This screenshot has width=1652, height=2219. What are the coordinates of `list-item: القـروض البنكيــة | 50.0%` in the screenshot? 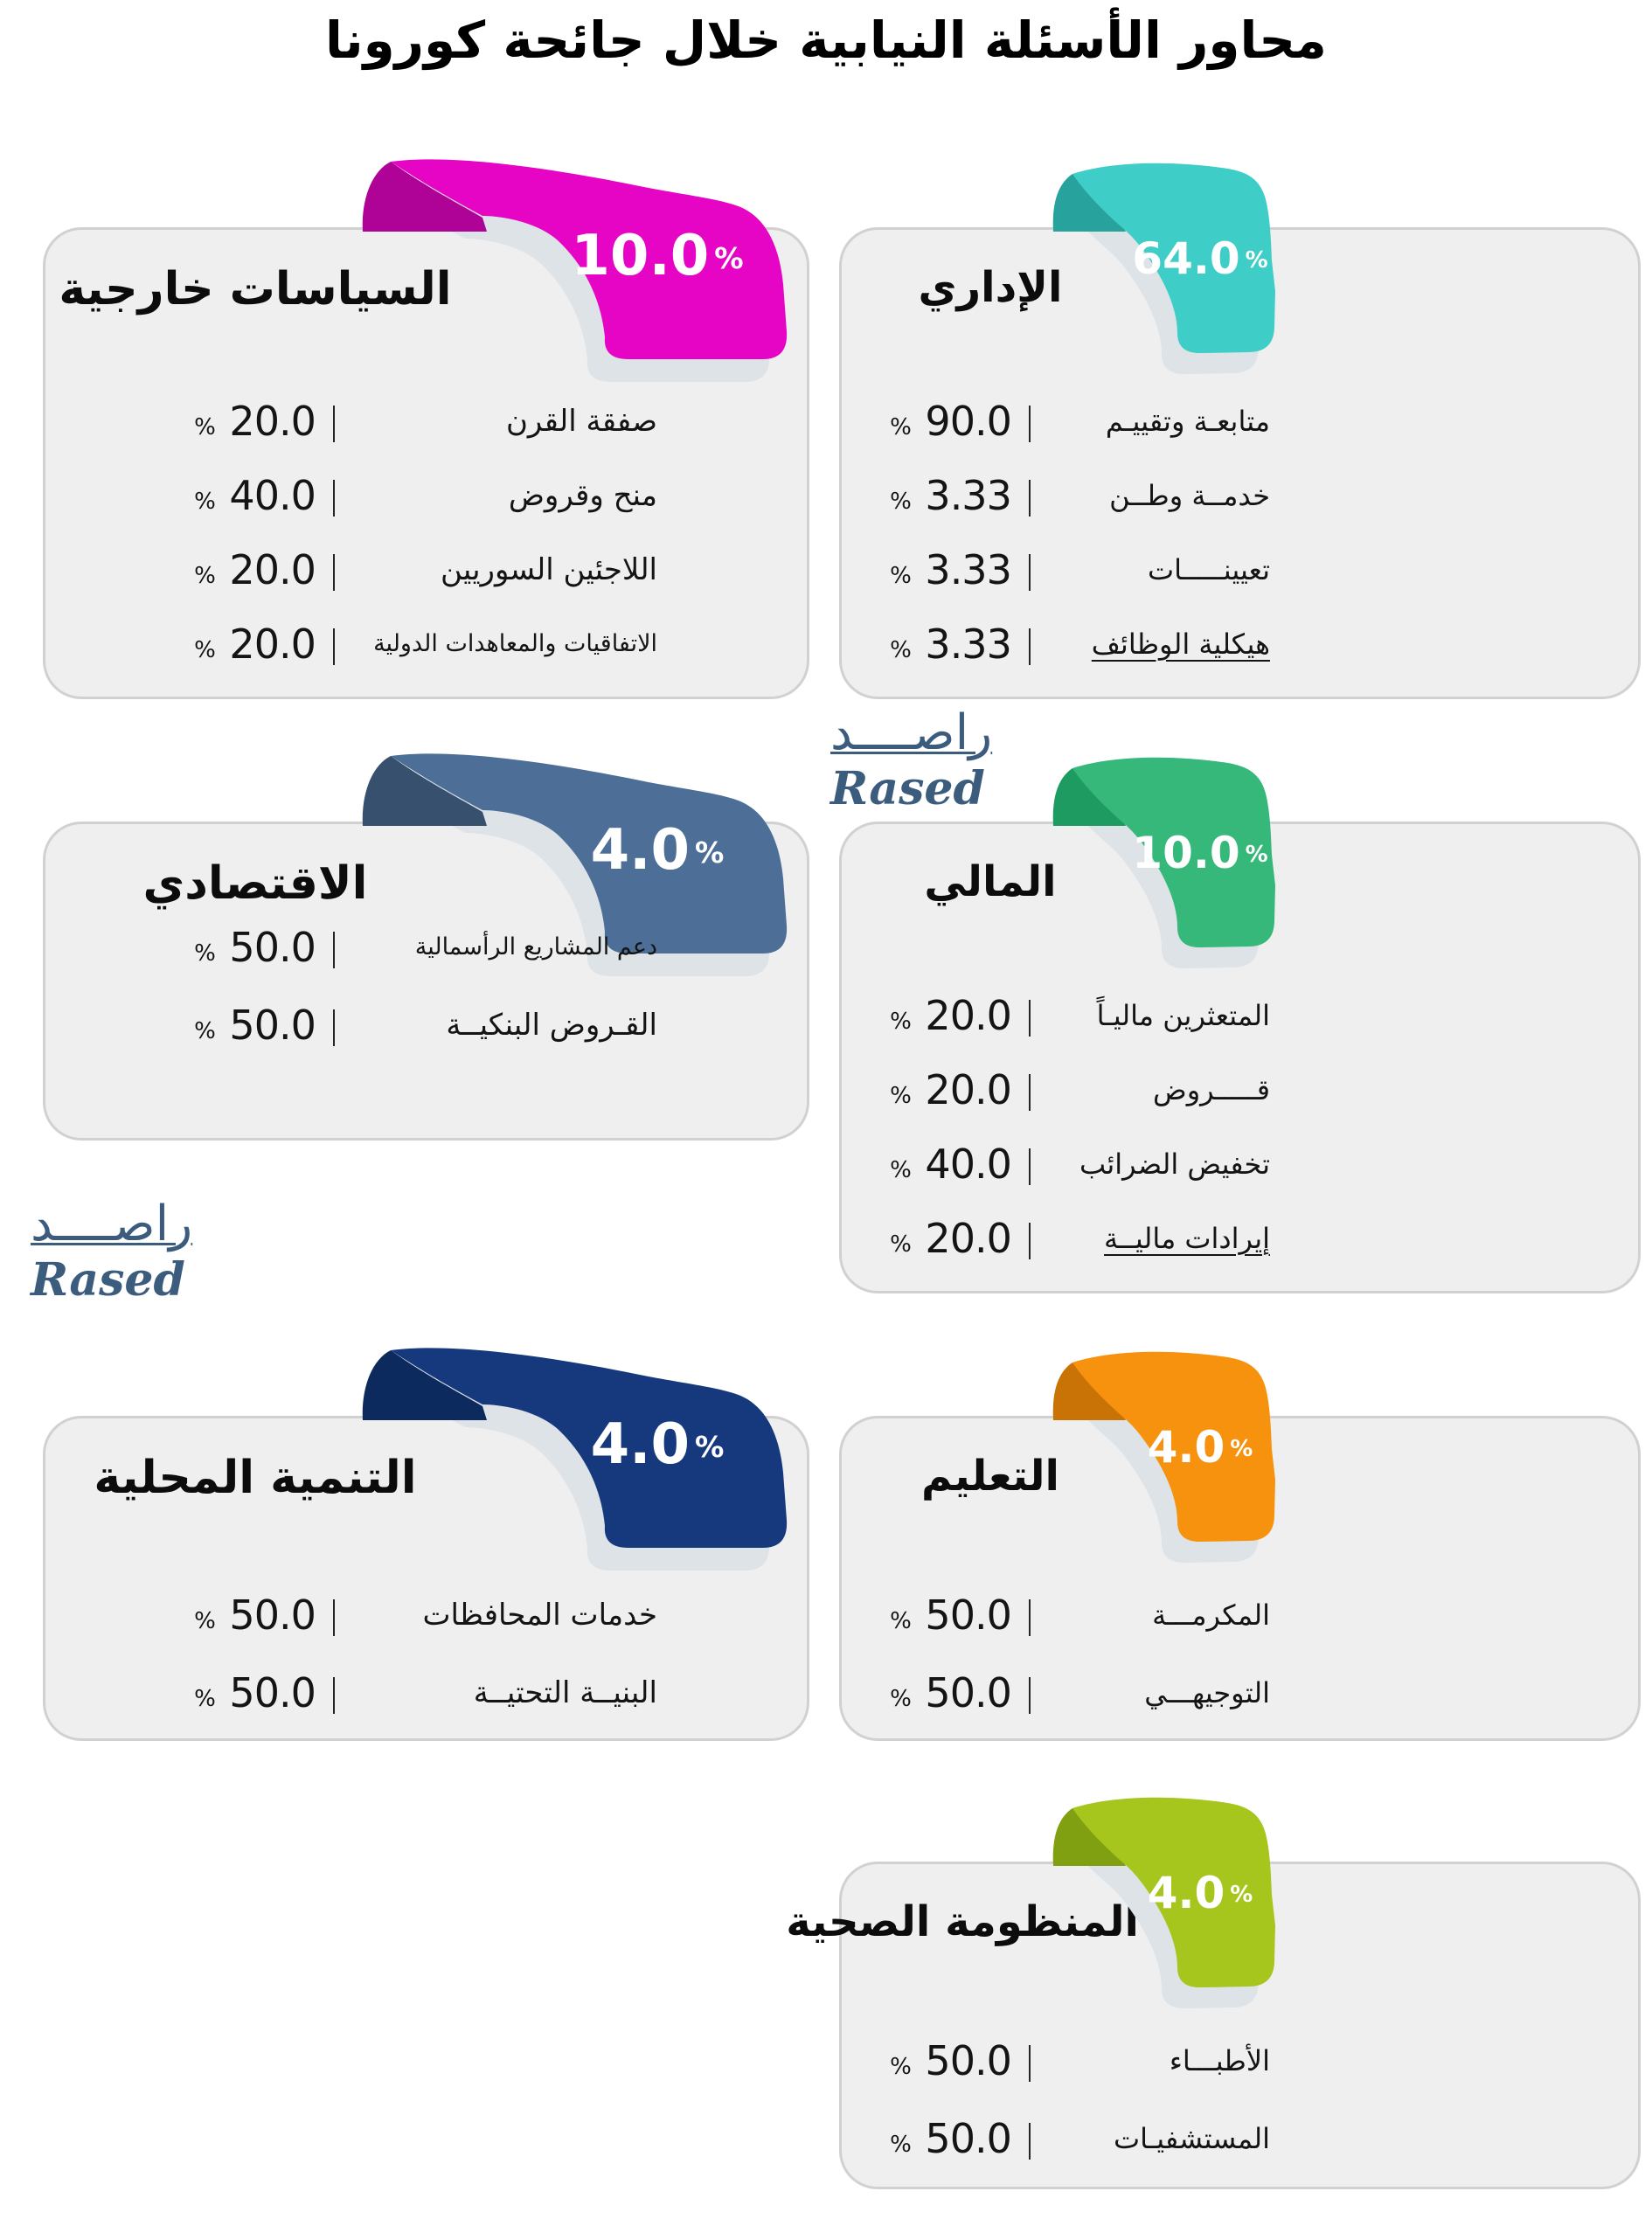 It's located at (424, 1025).